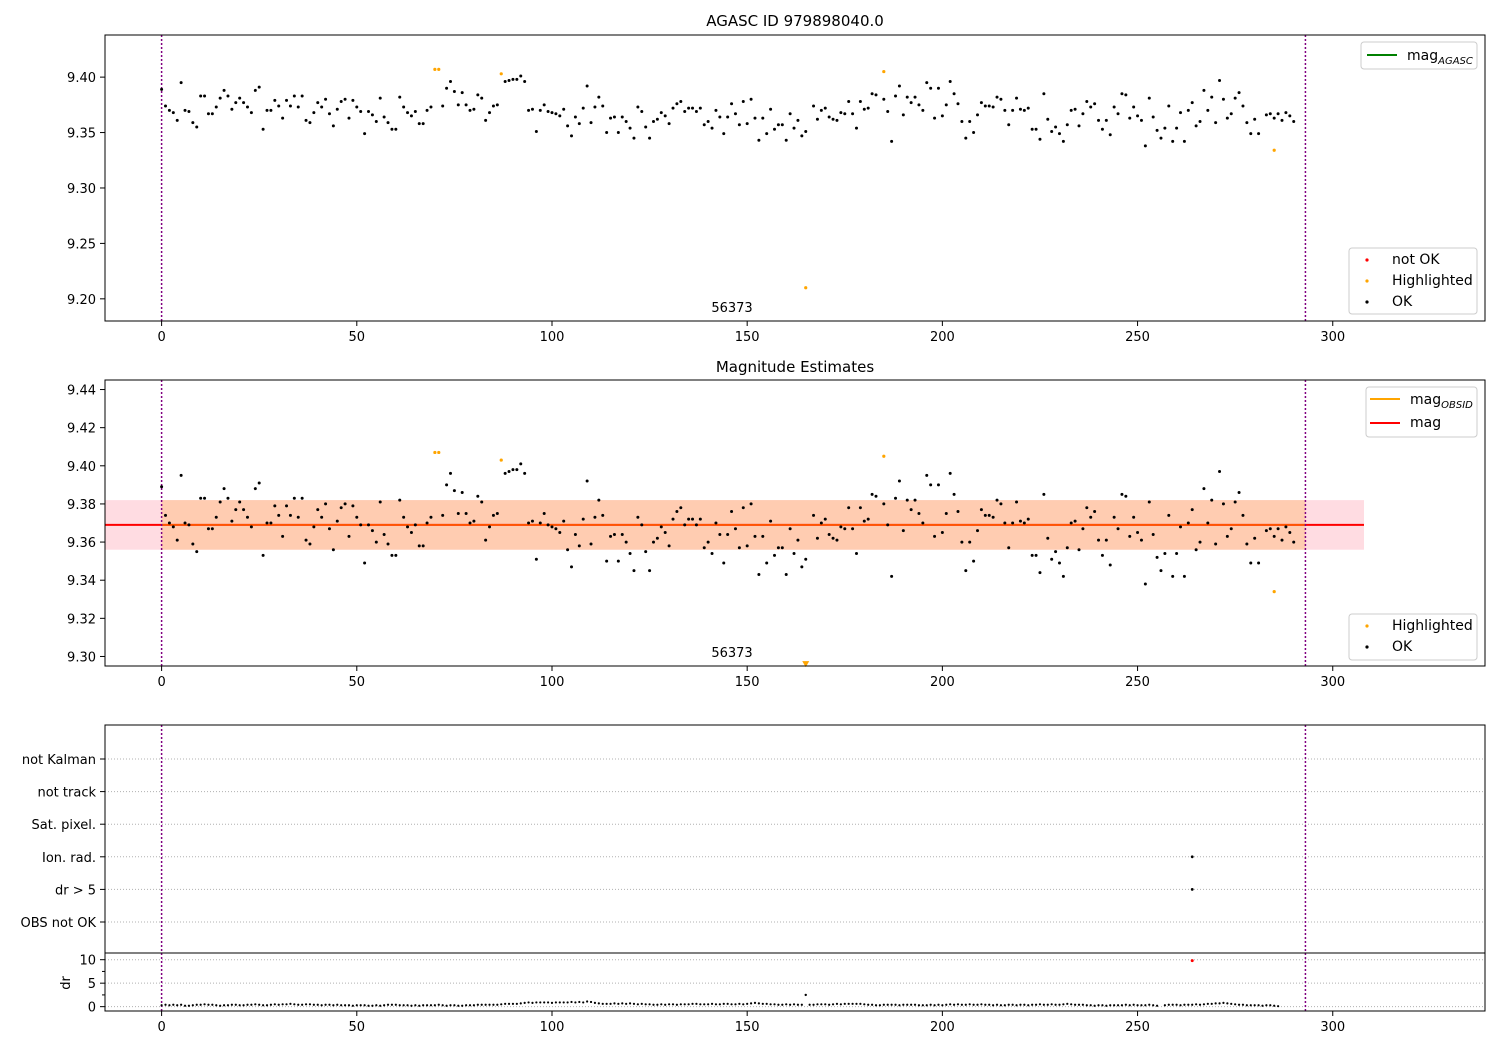 The height and width of the screenshot is (1050, 1500). Describe the element at coordinates (731, 308) in the screenshot. I see `agasc-obsid-label: 56373` at that location.